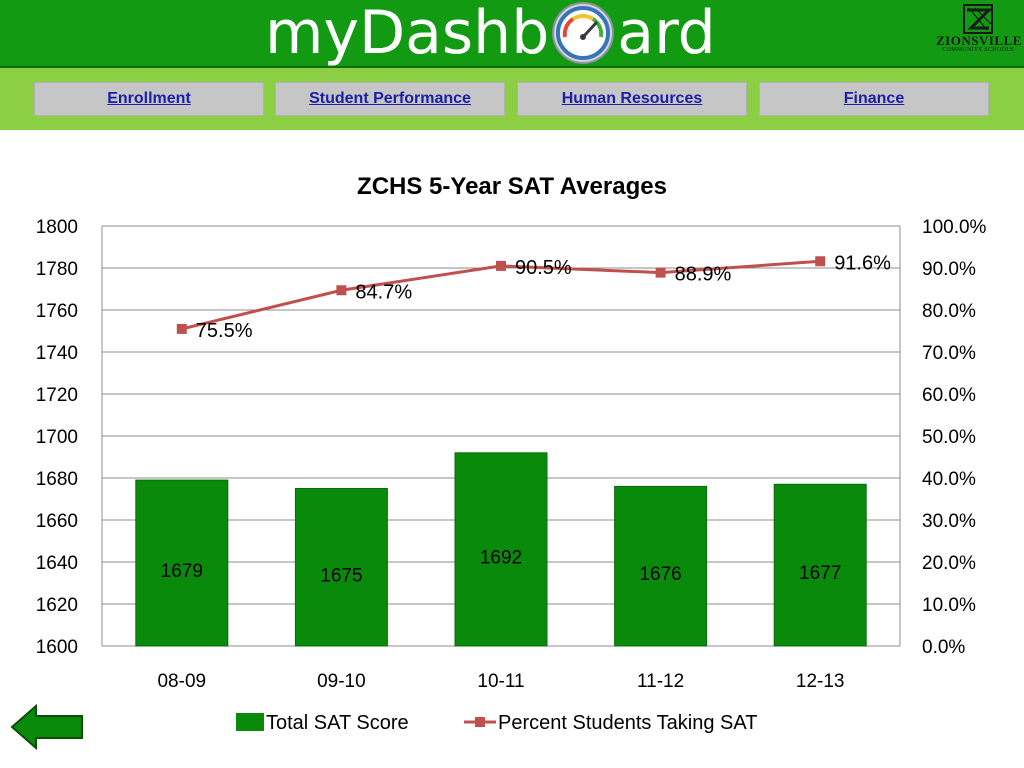 The image size is (1024, 768). Describe the element at coordinates (337, 723) in the screenshot. I see `legend-bar-label: Total SAT Score` at that location.